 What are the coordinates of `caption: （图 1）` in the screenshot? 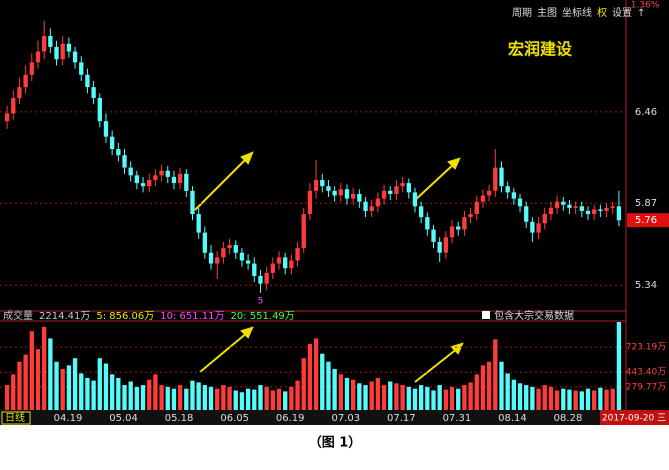 It's located at (335, 443).